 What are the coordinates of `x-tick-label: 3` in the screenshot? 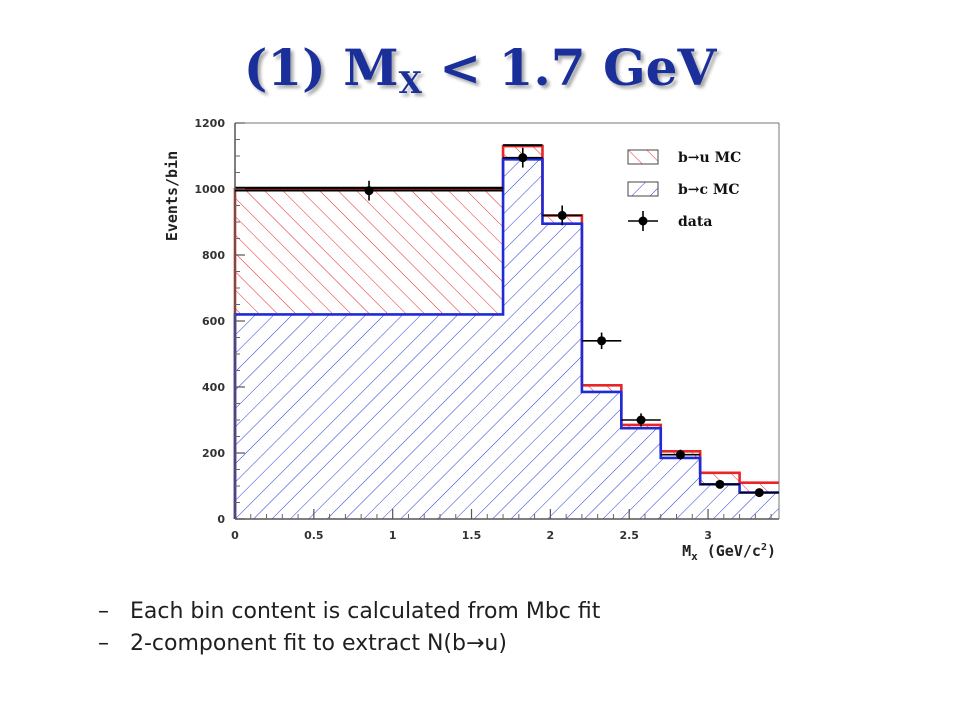 It's located at (708, 535).